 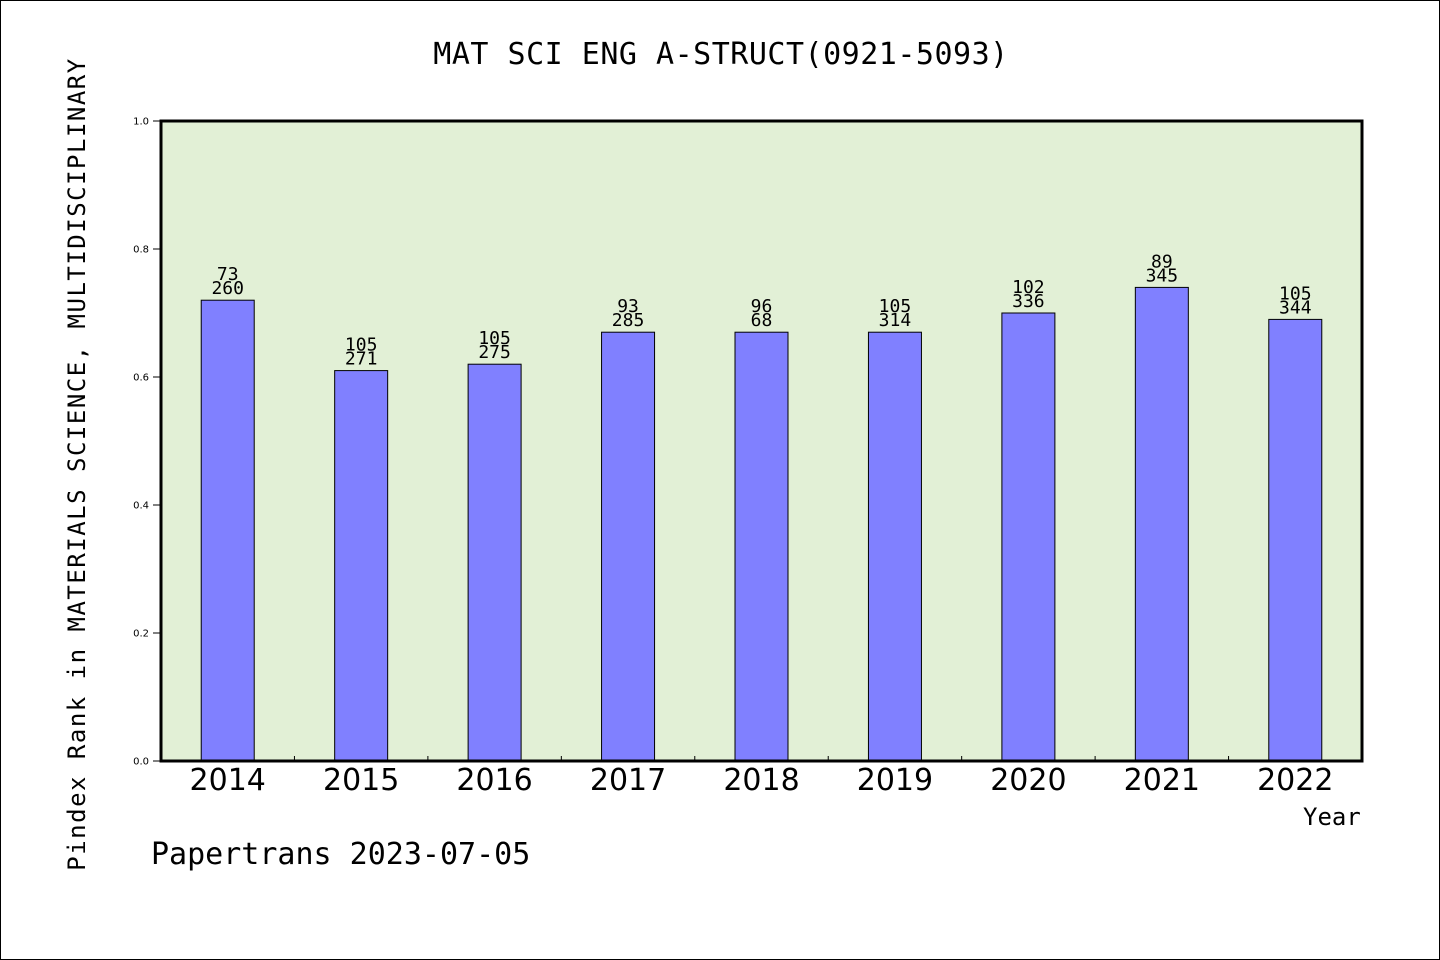 I want to click on bar-2021, so click(x=1161, y=524).